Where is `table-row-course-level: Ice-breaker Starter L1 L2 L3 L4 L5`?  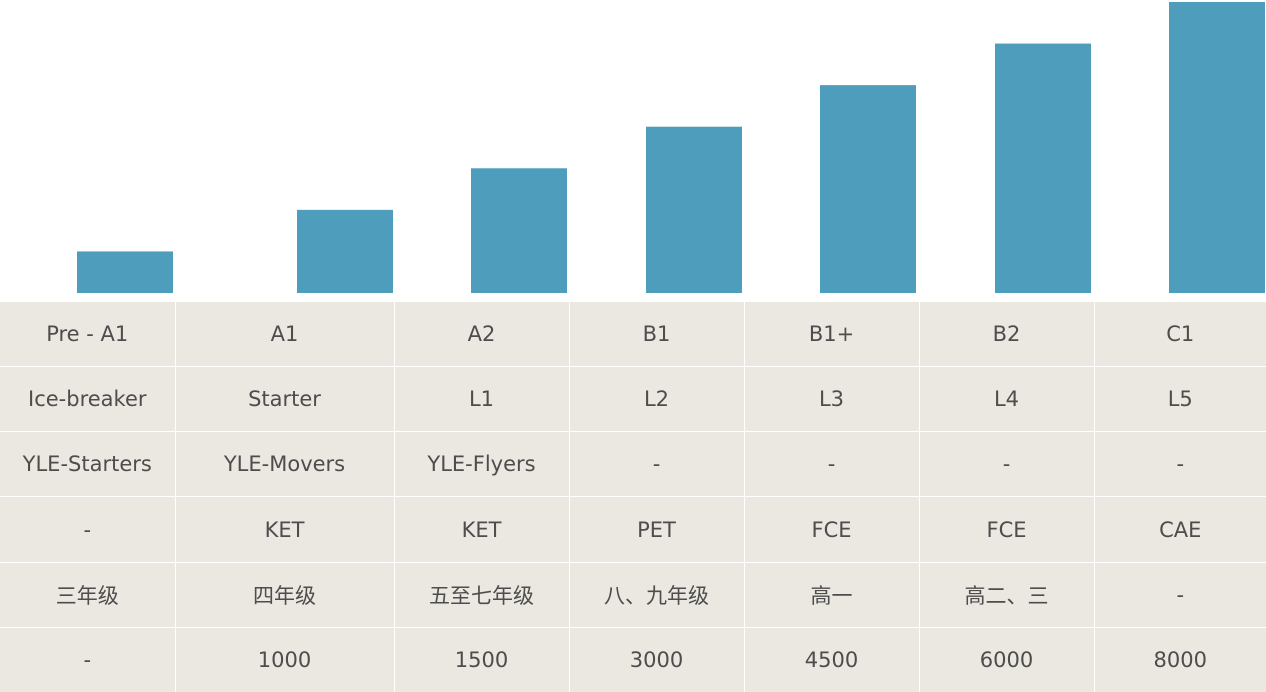 table-row-course-level: Ice-breaker Starter L1 L2 L3 L4 L5 is located at coordinates (633, 399).